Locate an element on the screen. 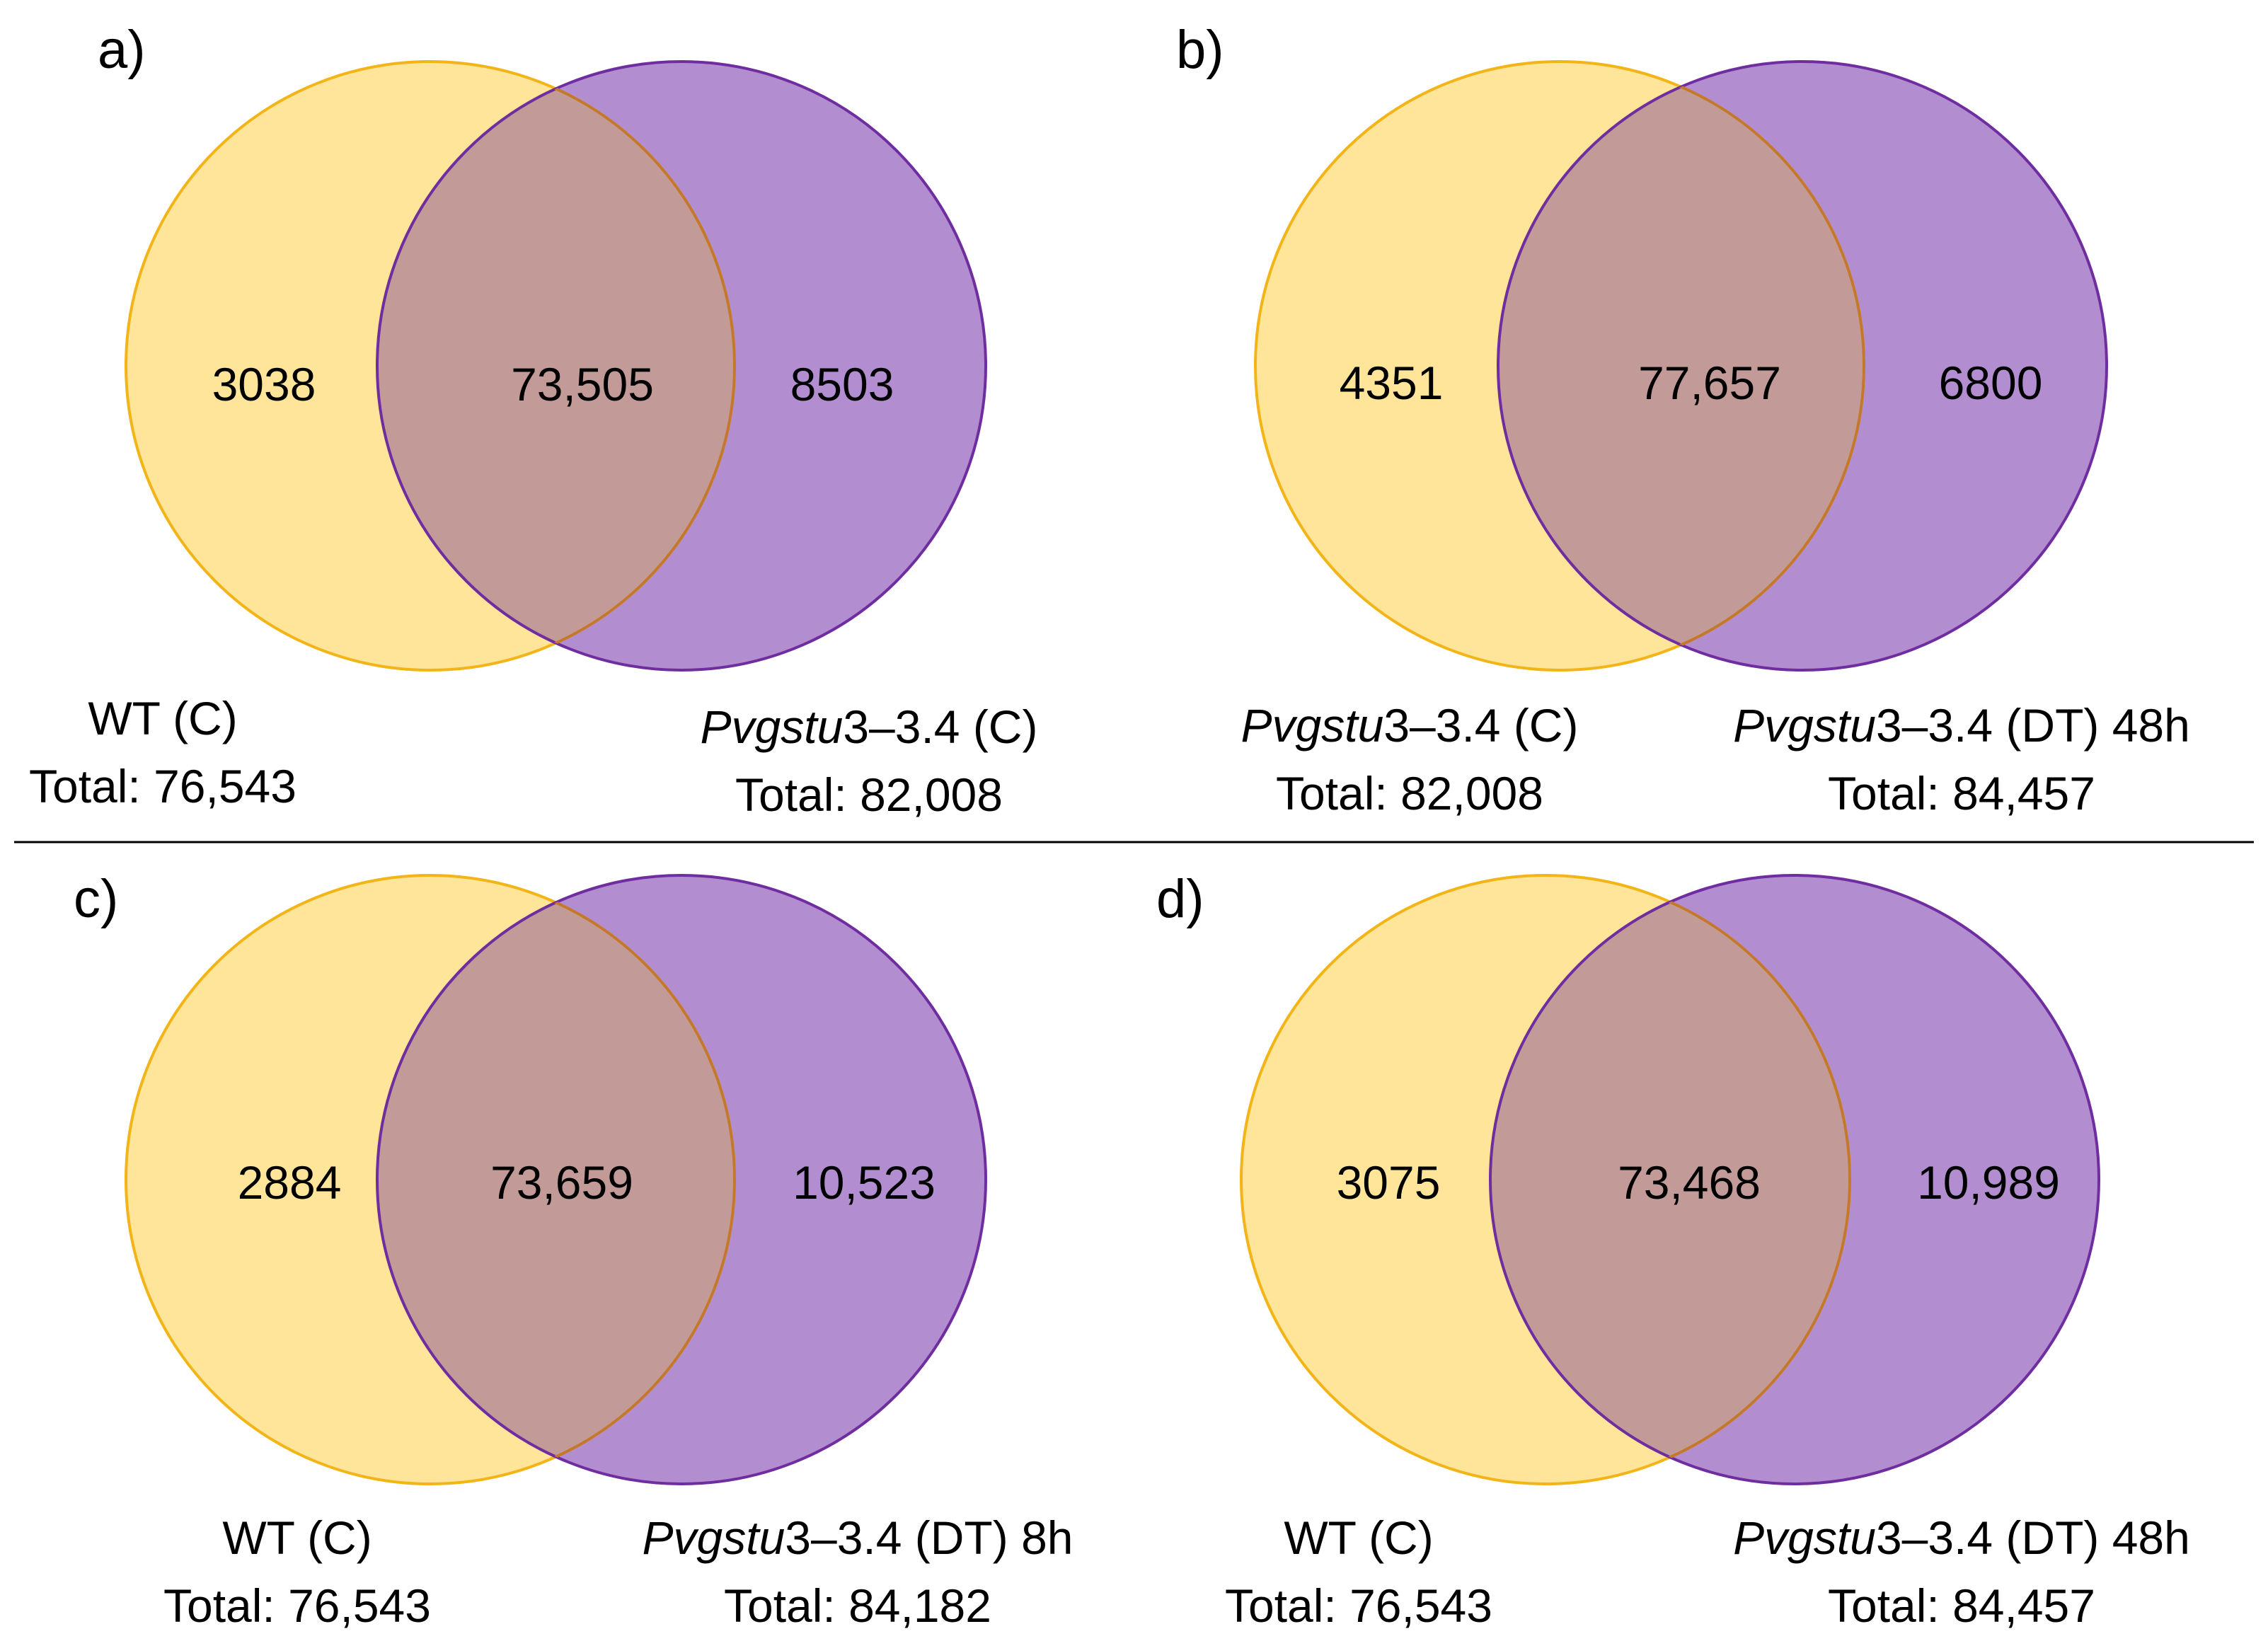  overlap-count: 77,657 is located at coordinates (1710, 383).